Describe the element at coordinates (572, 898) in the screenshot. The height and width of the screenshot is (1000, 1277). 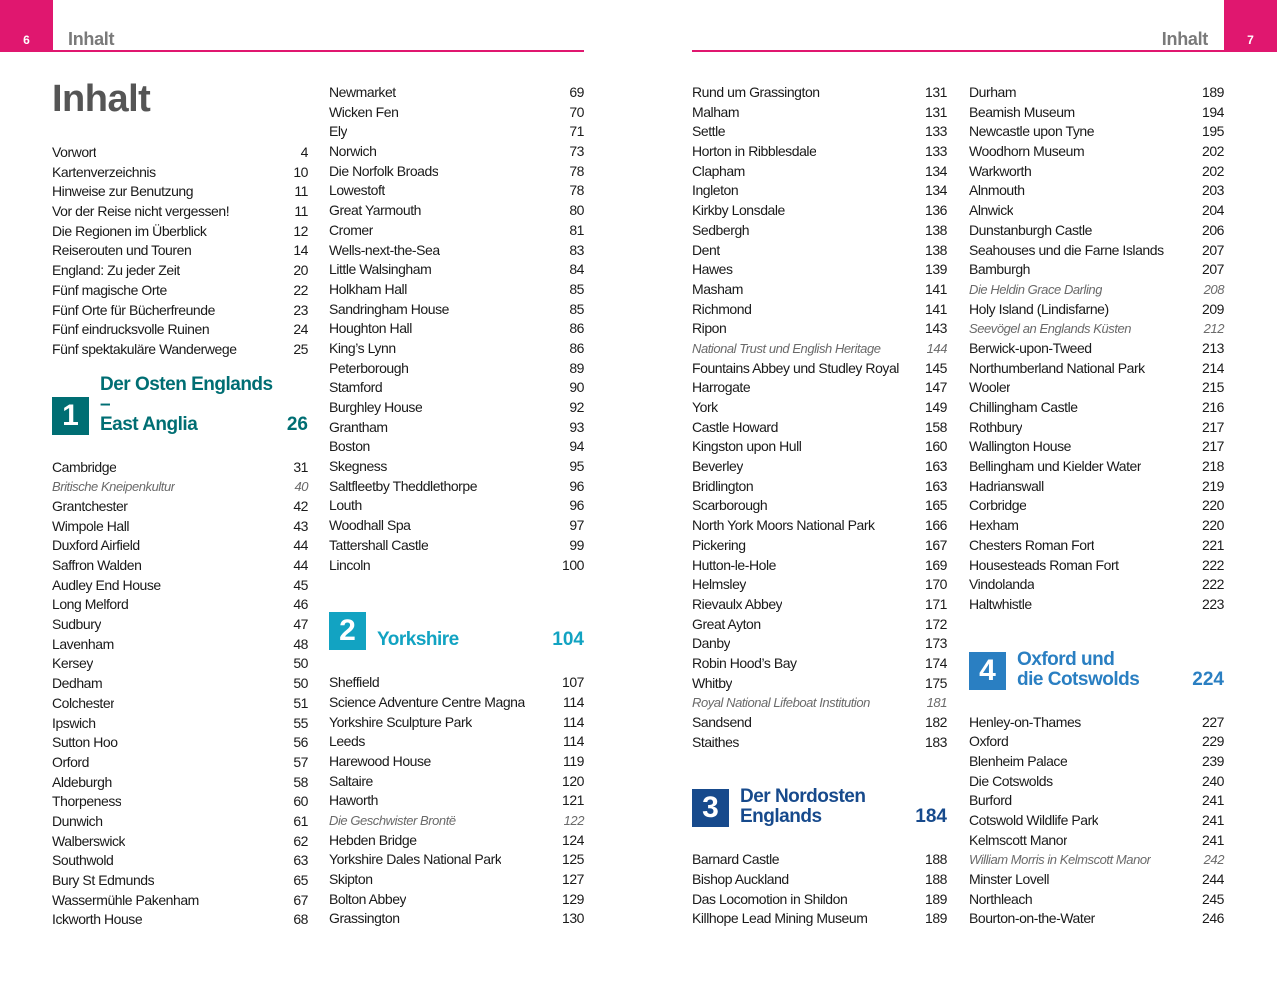
I see `entry-page: 129` at that location.